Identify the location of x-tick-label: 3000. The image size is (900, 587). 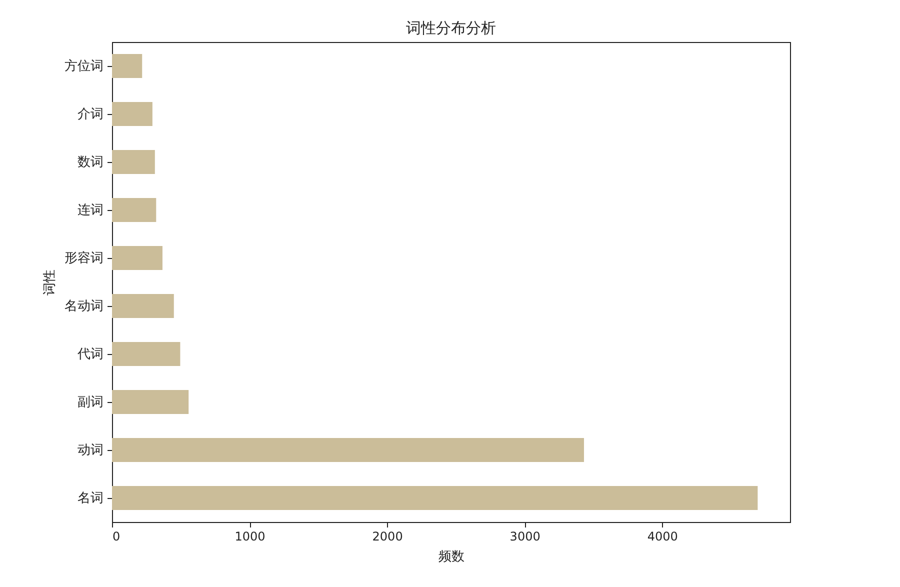
(525, 537).